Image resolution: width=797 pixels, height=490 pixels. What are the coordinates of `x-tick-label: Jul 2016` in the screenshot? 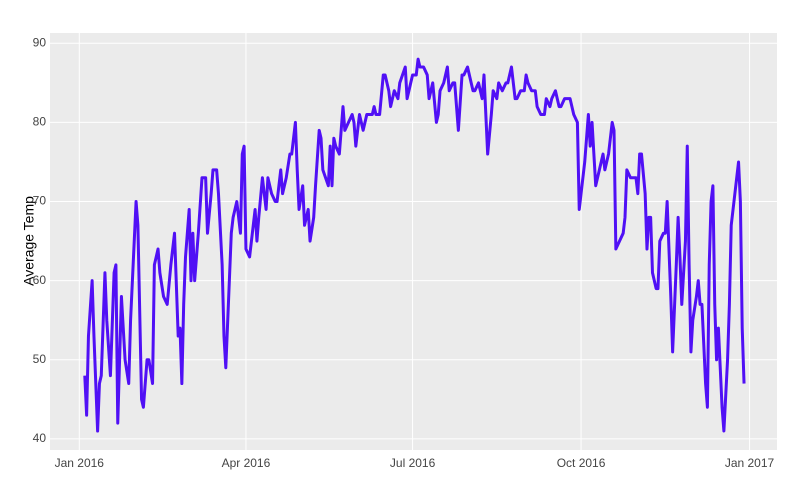 It's located at (413, 463).